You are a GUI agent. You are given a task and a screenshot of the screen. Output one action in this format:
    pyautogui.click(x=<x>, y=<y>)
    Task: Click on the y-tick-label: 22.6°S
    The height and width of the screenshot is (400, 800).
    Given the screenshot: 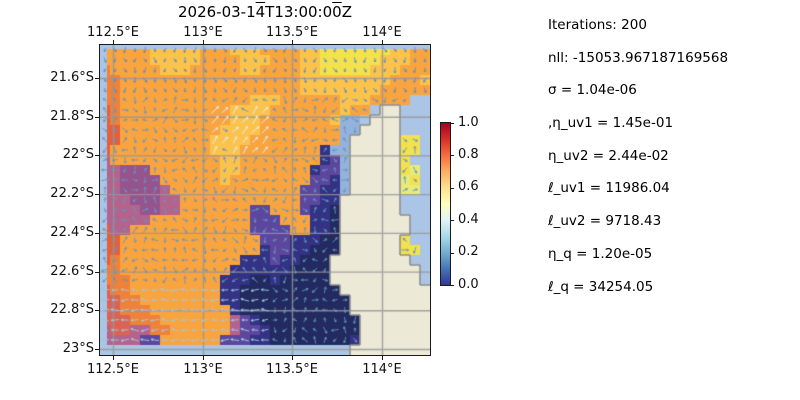 What is the action you would take?
    pyautogui.click(x=72, y=271)
    